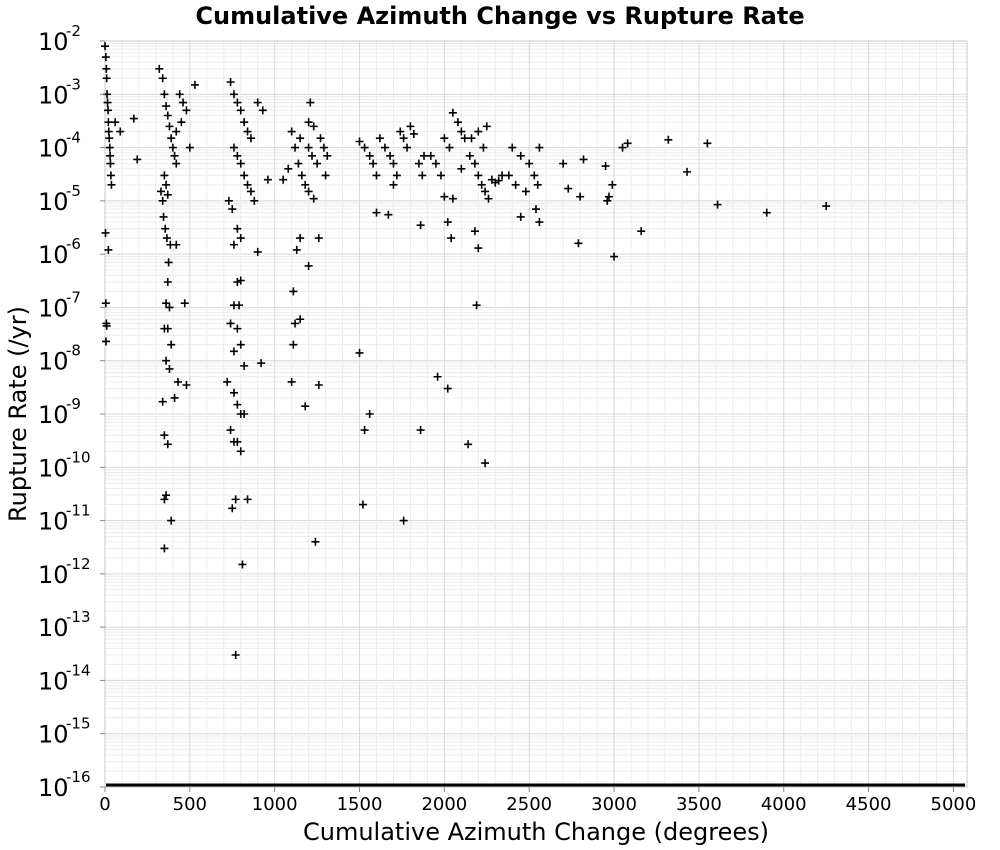 The width and height of the screenshot is (1000, 850). Describe the element at coordinates (537, 801) in the screenshot. I see `x-axis-ticks: 0 500 1000 1500 2000 2500 3000 3500 4000 4500 5000` at that location.